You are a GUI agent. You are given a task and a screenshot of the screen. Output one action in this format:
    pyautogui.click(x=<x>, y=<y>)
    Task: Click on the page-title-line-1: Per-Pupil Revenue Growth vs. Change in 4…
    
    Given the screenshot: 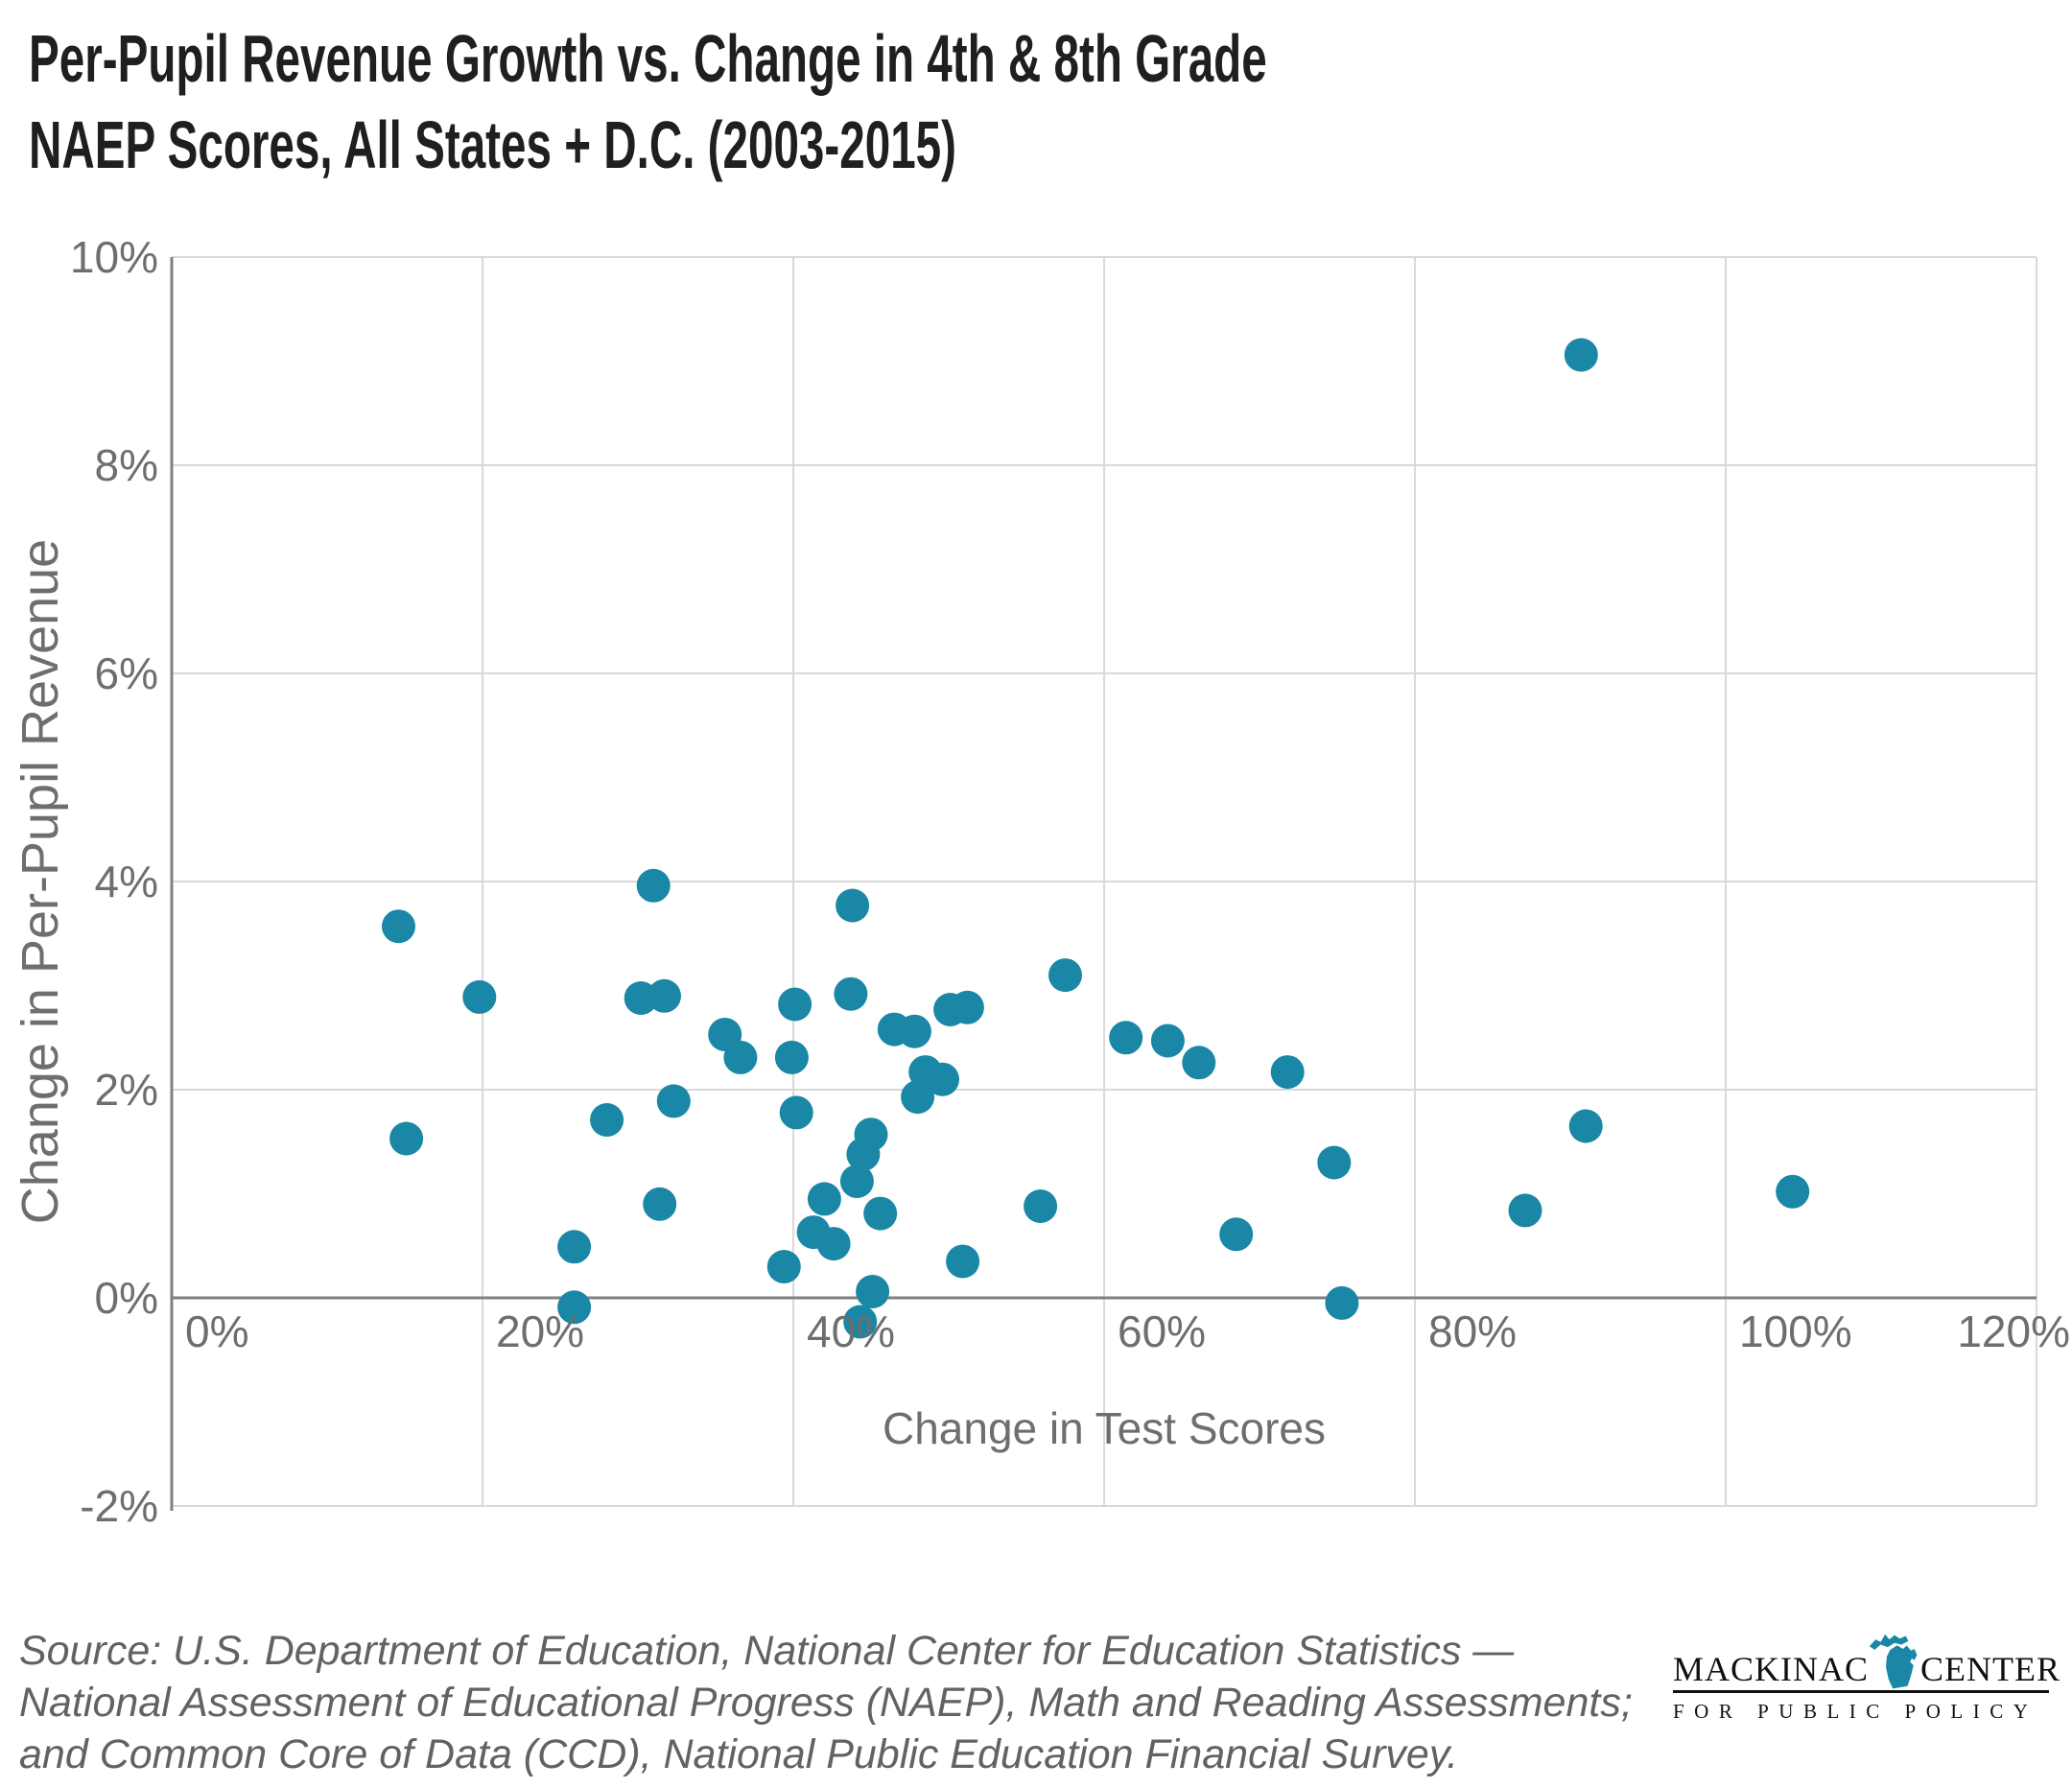 What is the action you would take?
    pyautogui.click(x=648, y=58)
    